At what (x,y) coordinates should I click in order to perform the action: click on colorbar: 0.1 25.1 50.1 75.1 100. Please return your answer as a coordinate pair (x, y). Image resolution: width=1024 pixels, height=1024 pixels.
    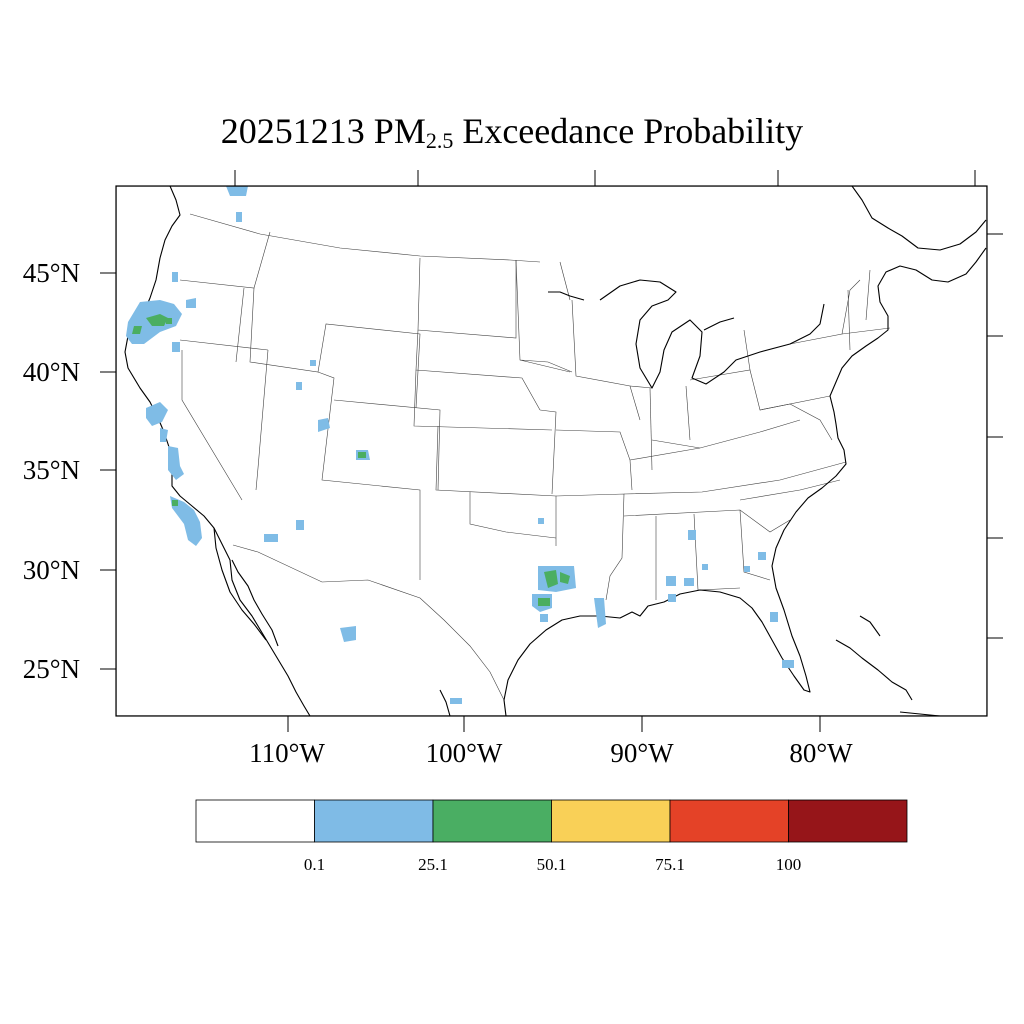
    Looking at the image, I should click on (551, 836).